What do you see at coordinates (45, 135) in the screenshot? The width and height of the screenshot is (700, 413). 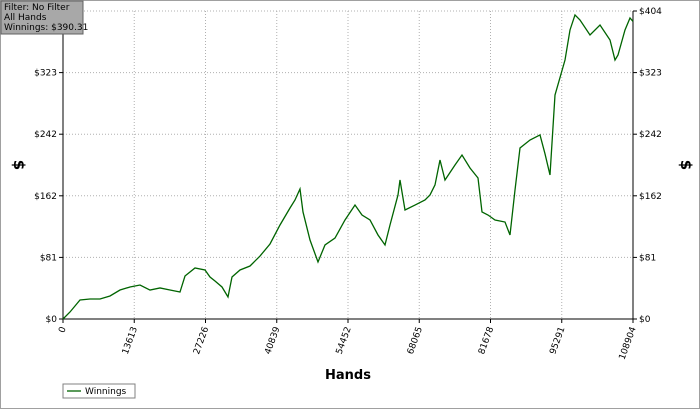 I see `y-tick-label: $242` at bounding box center [45, 135].